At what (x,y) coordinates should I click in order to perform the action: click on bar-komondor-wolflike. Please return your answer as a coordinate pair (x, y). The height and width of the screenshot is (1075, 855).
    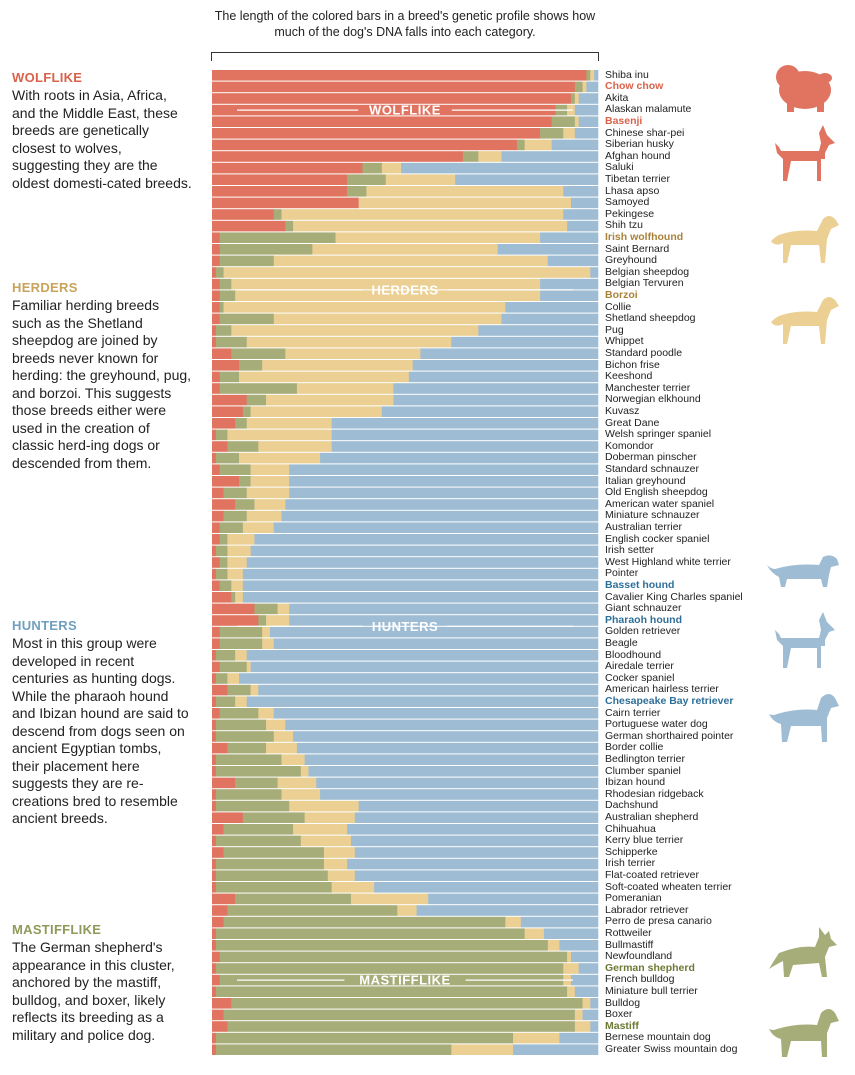
    Looking at the image, I should click on (220, 446).